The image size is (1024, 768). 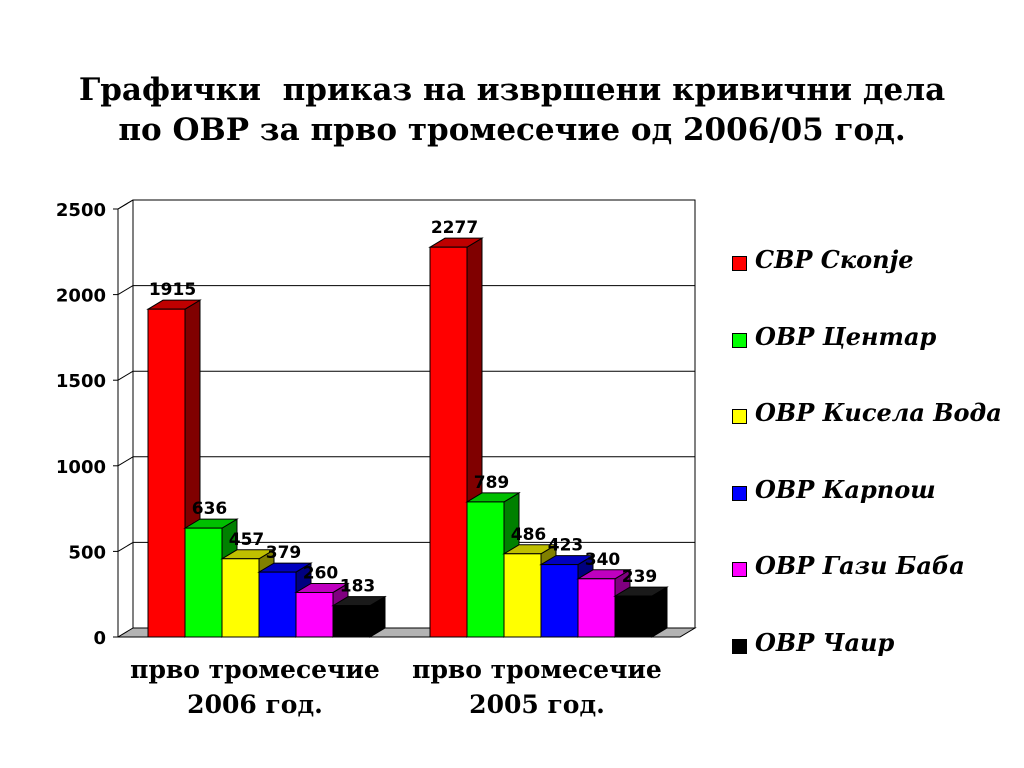 I want to click on data-label: 183, so click(x=358, y=587).